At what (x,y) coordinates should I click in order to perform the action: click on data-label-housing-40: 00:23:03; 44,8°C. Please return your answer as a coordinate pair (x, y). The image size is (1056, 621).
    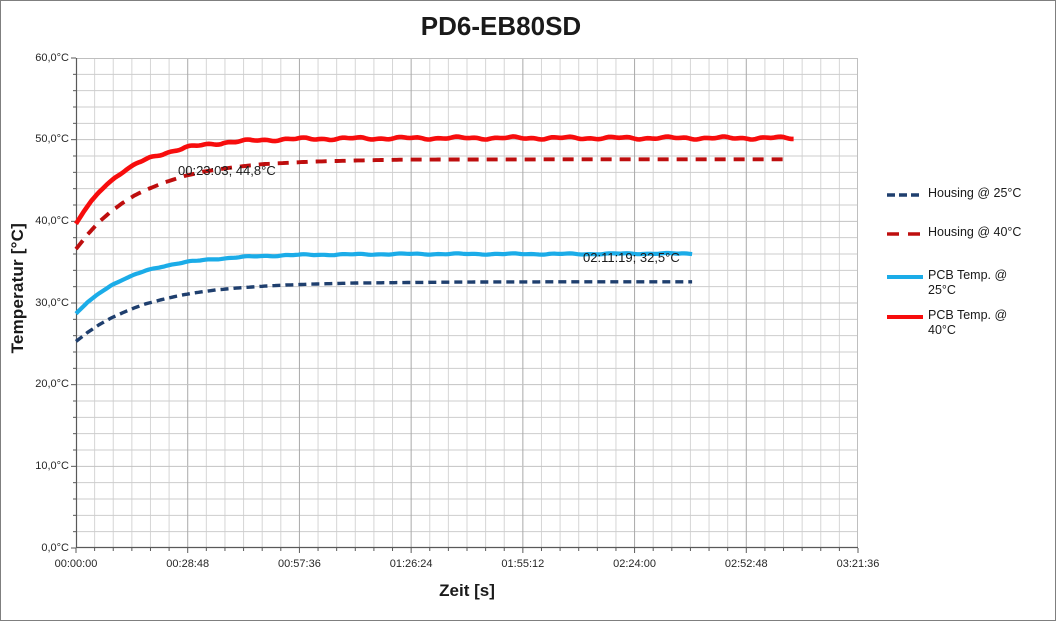
    Looking at the image, I should click on (227, 170).